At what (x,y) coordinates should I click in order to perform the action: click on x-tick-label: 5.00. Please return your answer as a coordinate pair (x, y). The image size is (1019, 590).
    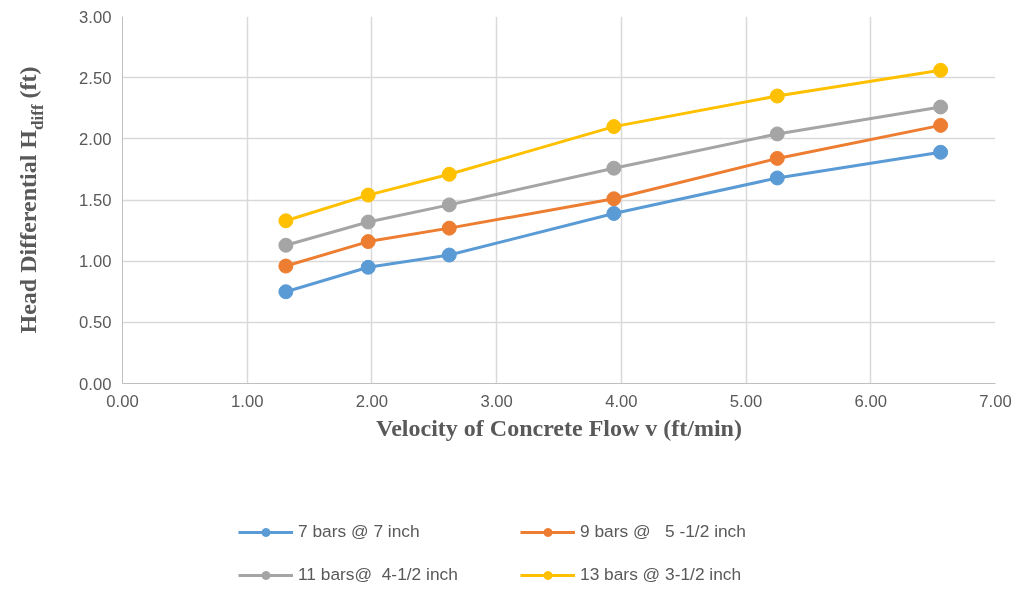
    Looking at the image, I should click on (746, 401).